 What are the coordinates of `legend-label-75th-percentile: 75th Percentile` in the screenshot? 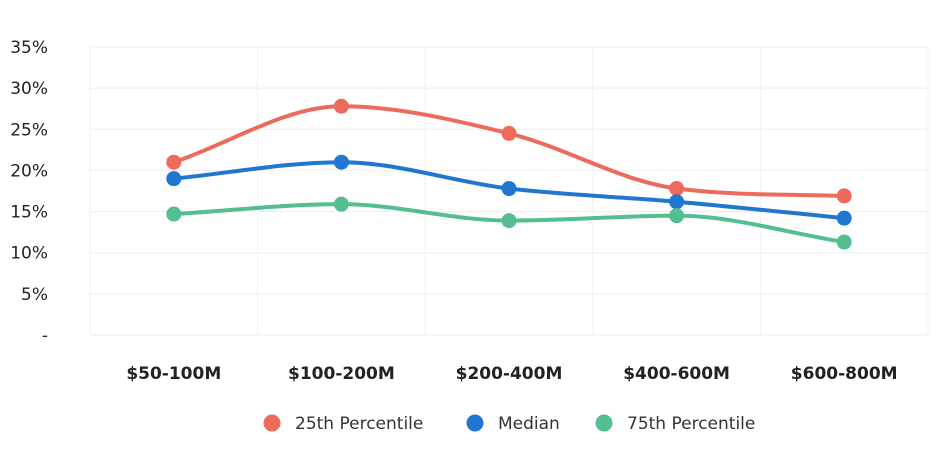 It's located at (691, 424).